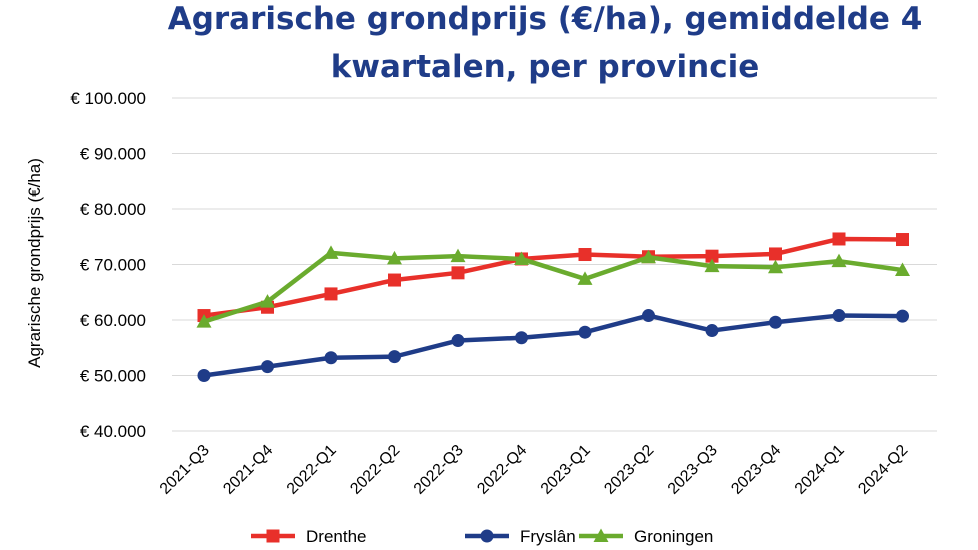 The width and height of the screenshot is (978, 550). I want to click on legend-item-groningen: Groningen, so click(646, 536).